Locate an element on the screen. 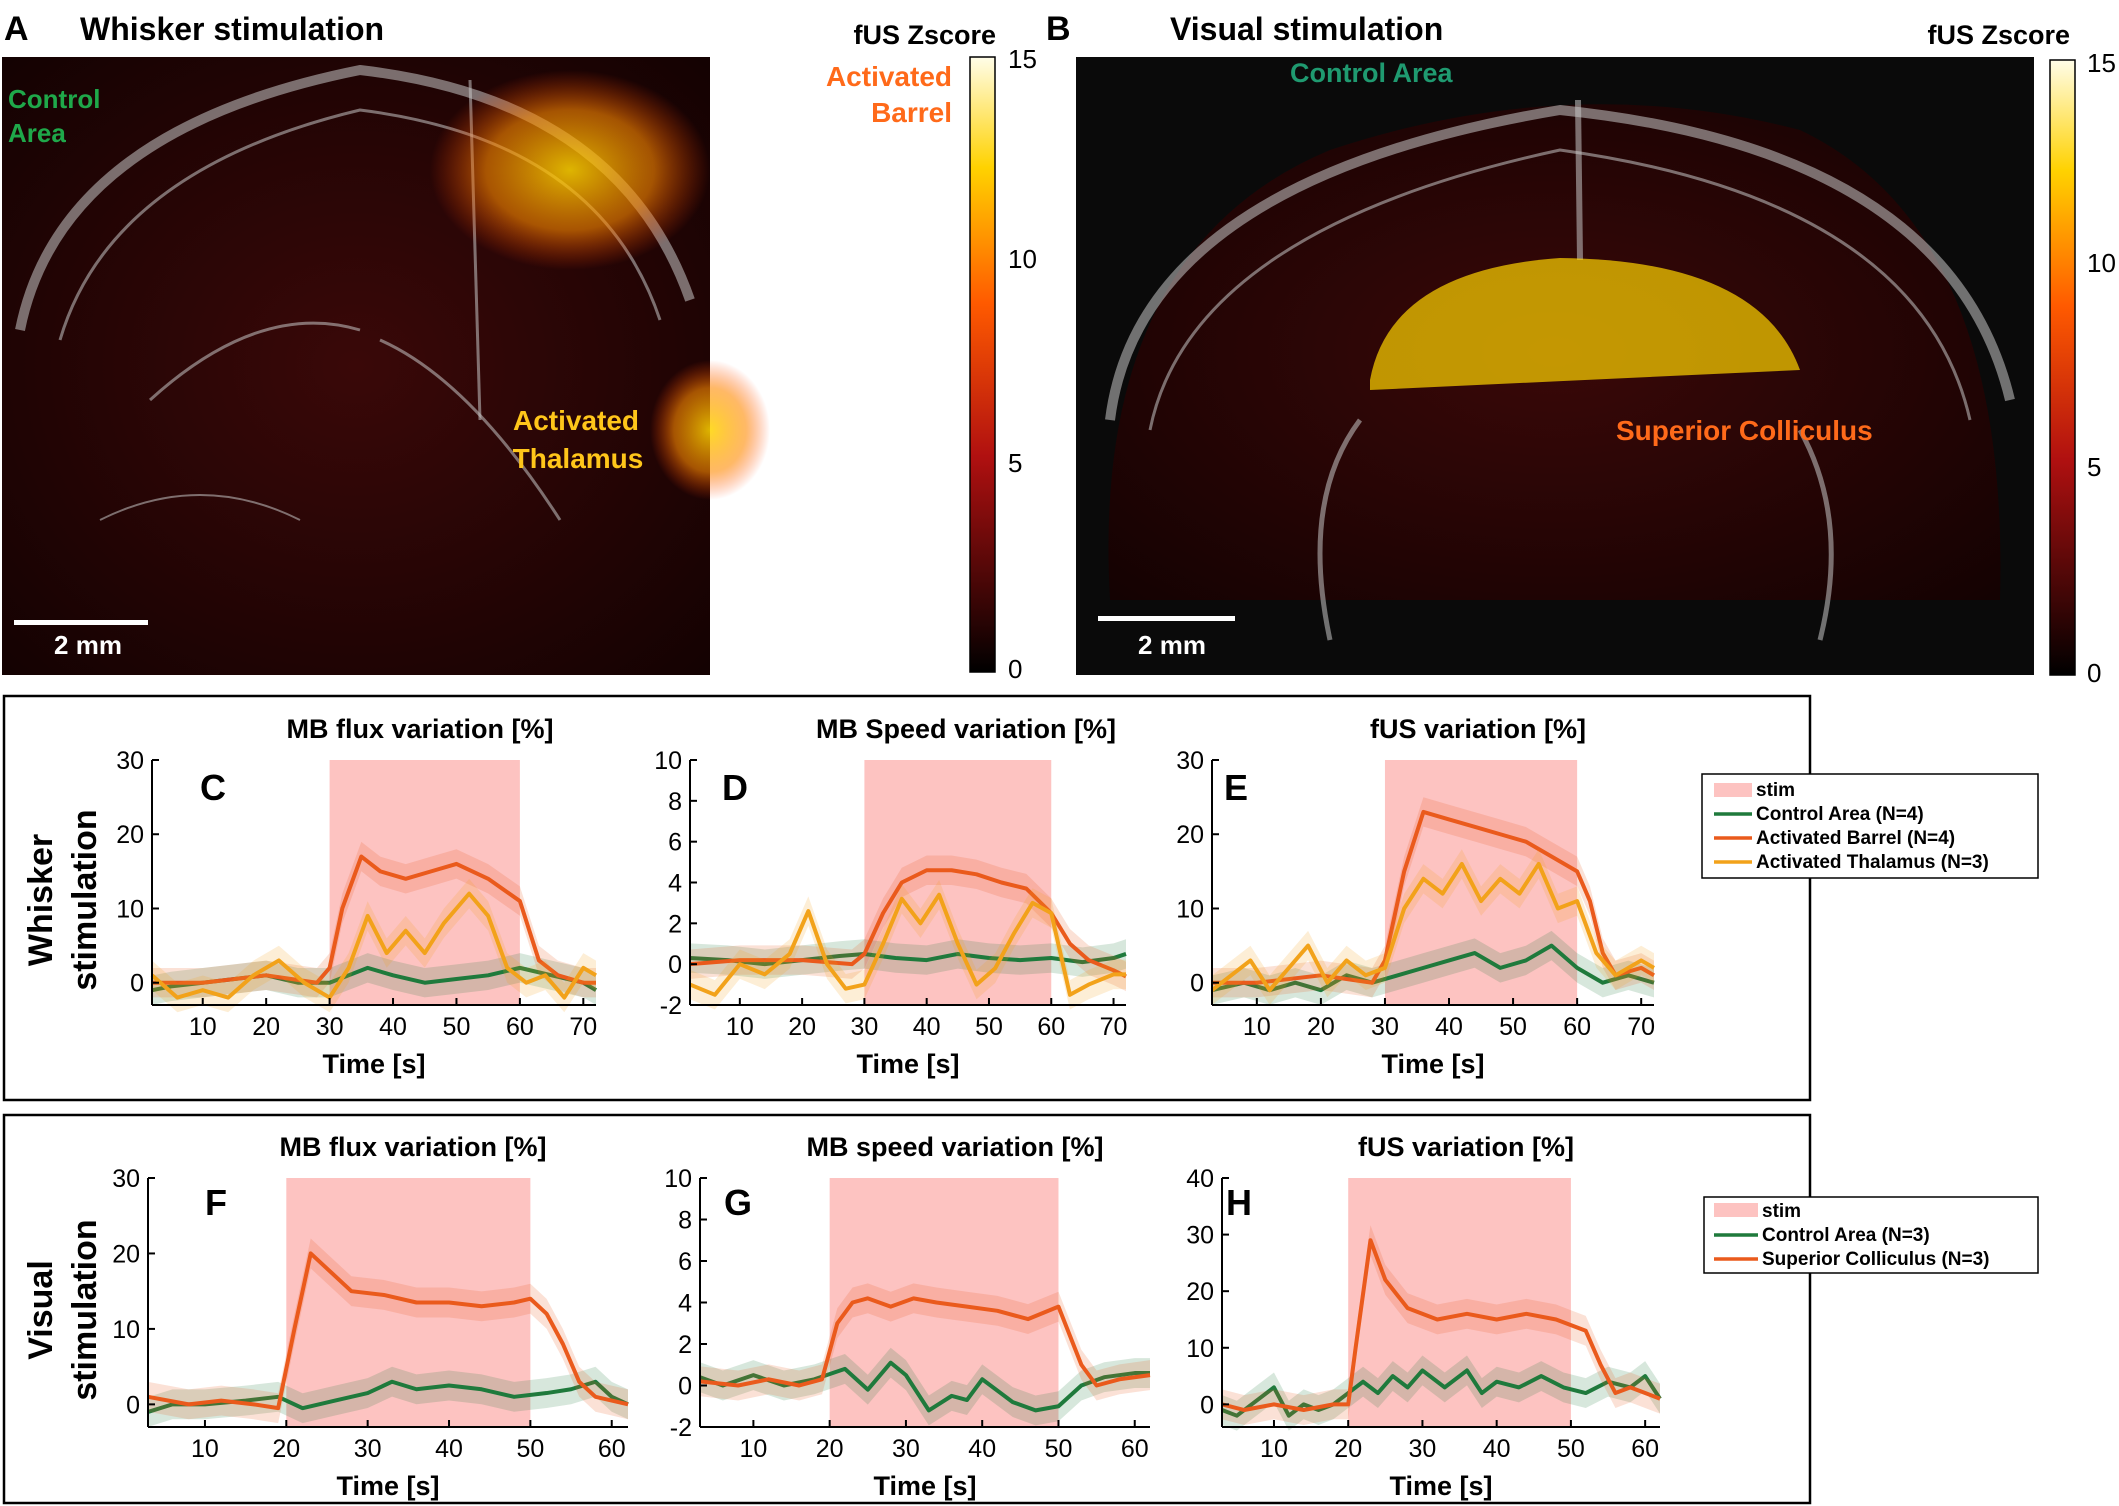  y-tick-label-f: 30 is located at coordinates (126, 1179).